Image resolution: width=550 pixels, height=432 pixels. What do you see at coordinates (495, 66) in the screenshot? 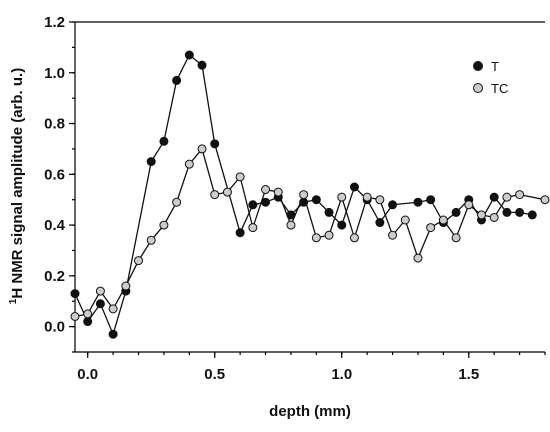
I see `legend-label: T` at bounding box center [495, 66].